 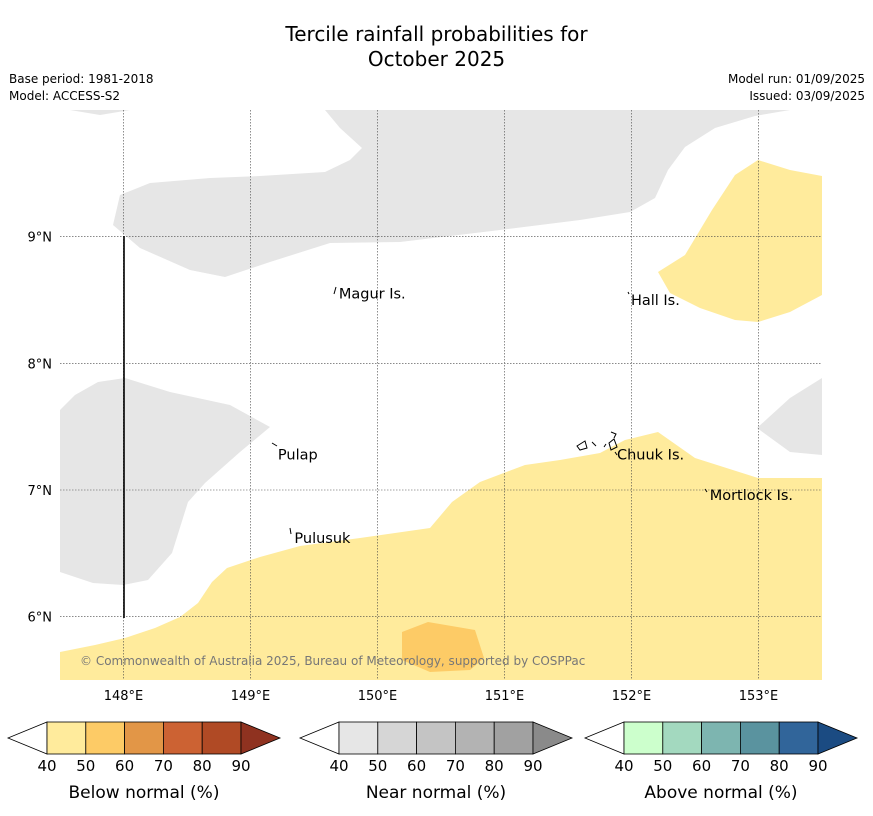 I want to click on lon-tick-label-4: 152°E, so click(x=632, y=696).